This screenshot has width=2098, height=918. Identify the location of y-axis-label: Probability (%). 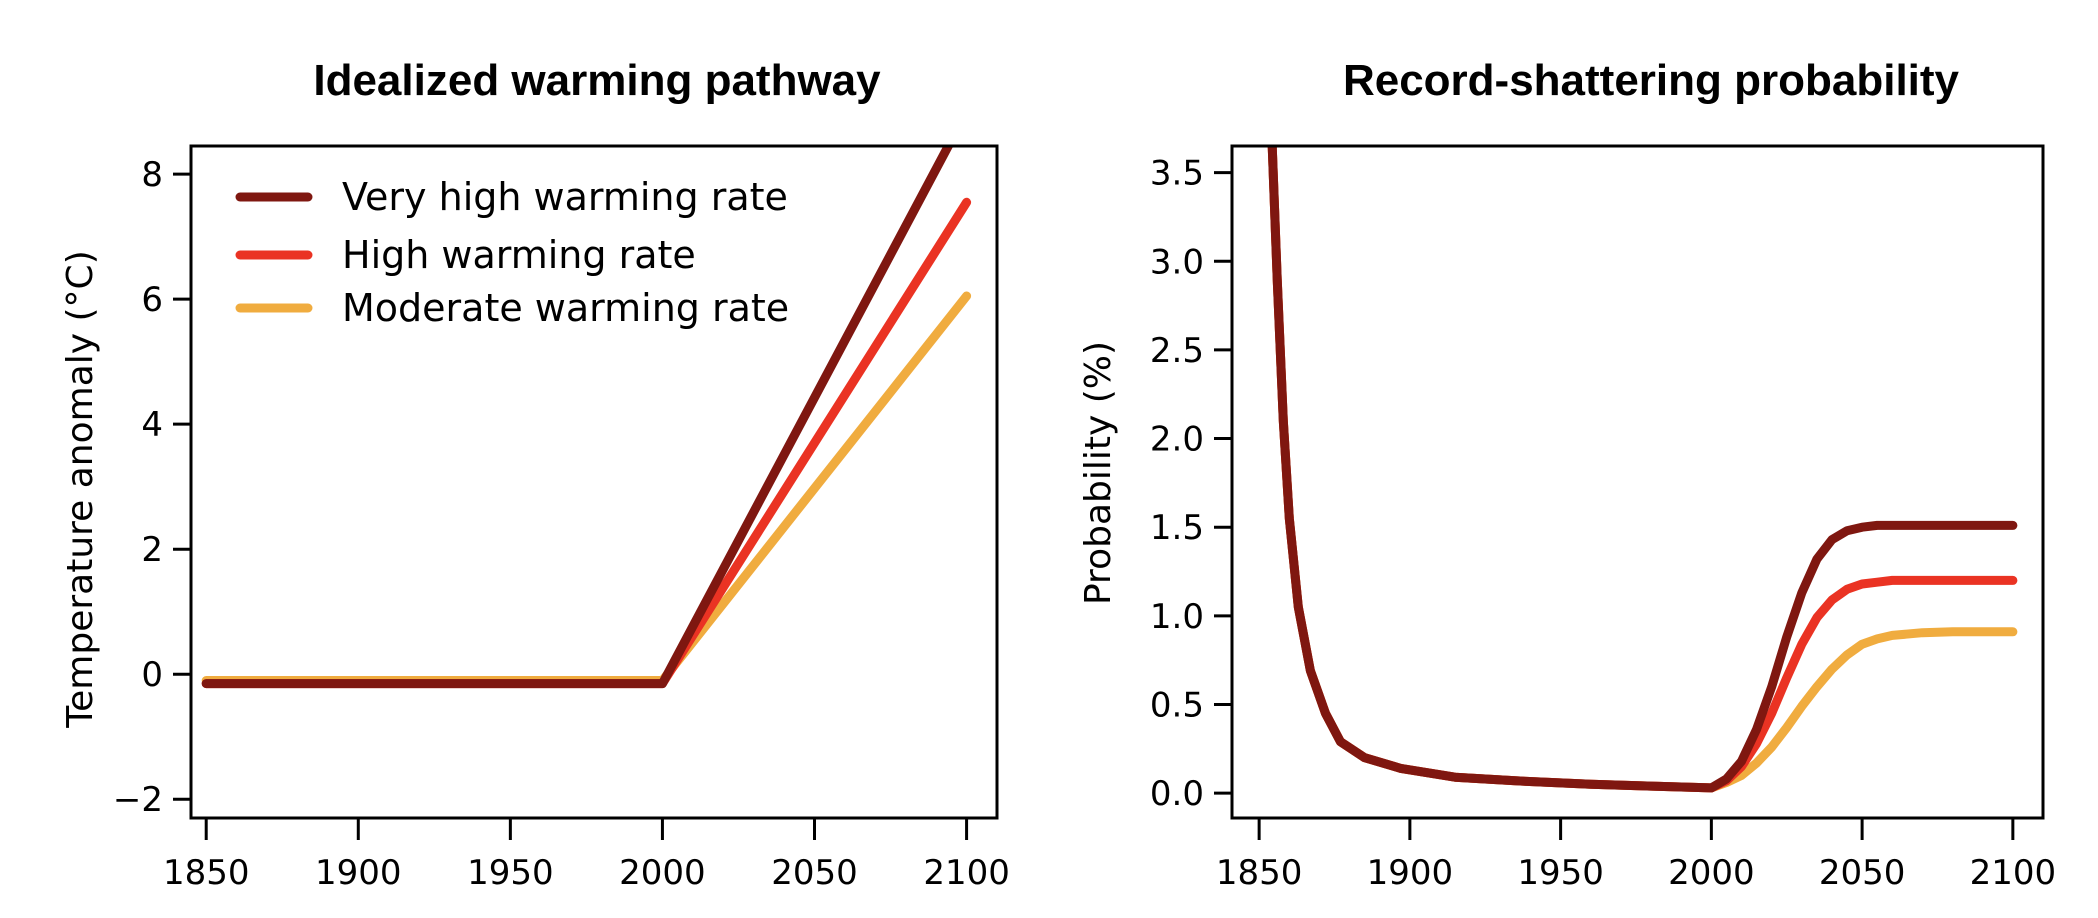
(1098, 473).